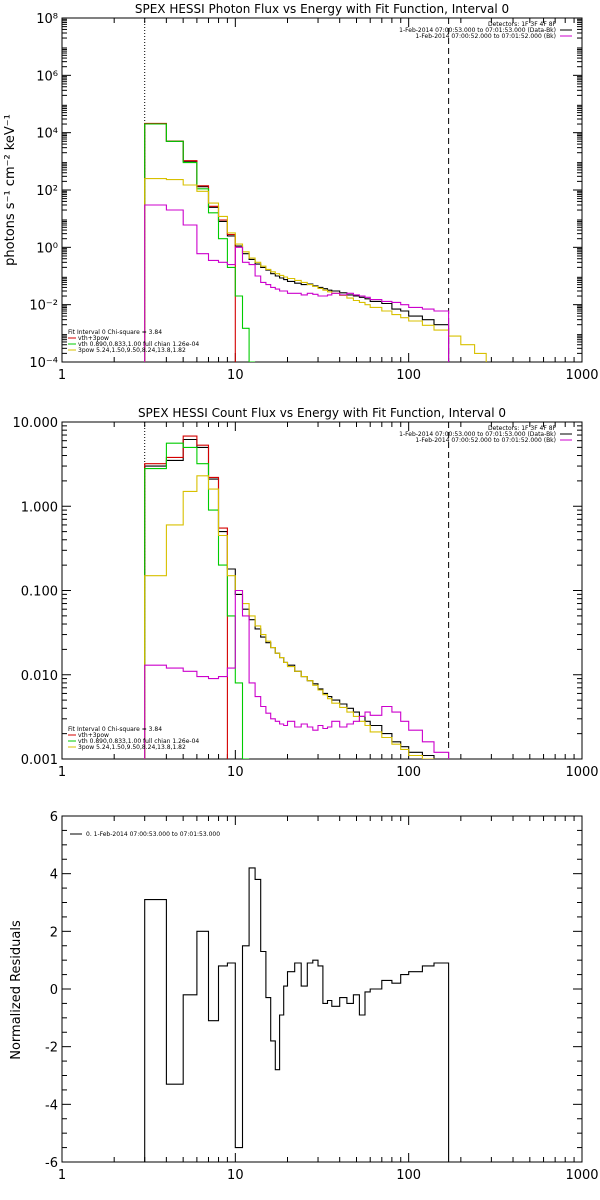 The height and width of the screenshot is (1200, 600). Describe the element at coordinates (54, 875) in the screenshot. I see `y-tick-label: 4` at that location.